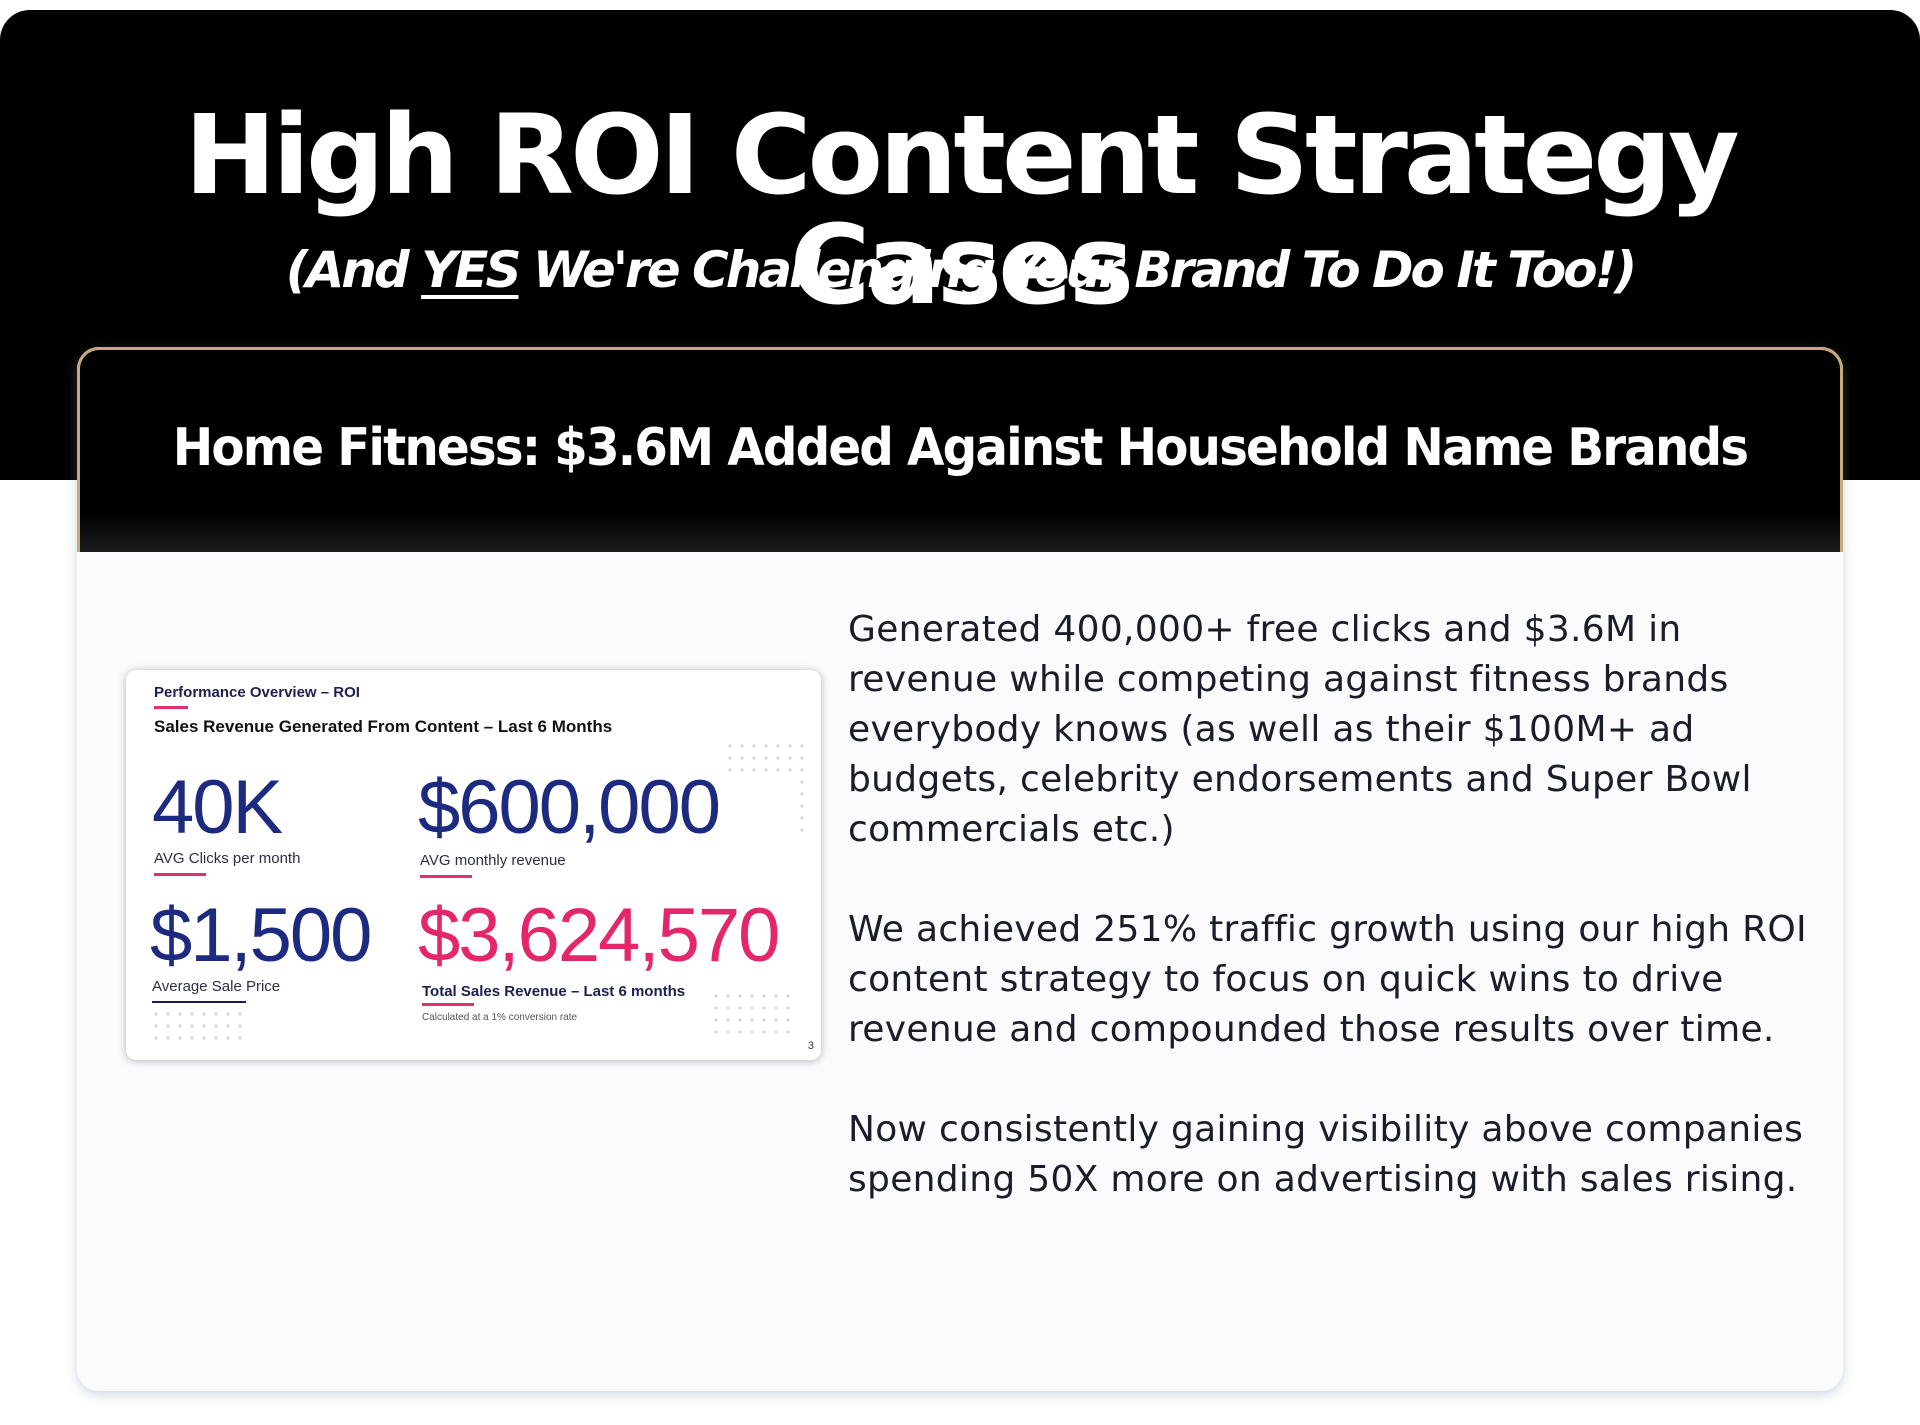 This screenshot has width=1920, height=1425. Describe the element at coordinates (569, 807) in the screenshot. I see `metric-monthly-revenue-value: $600,000` at that location.